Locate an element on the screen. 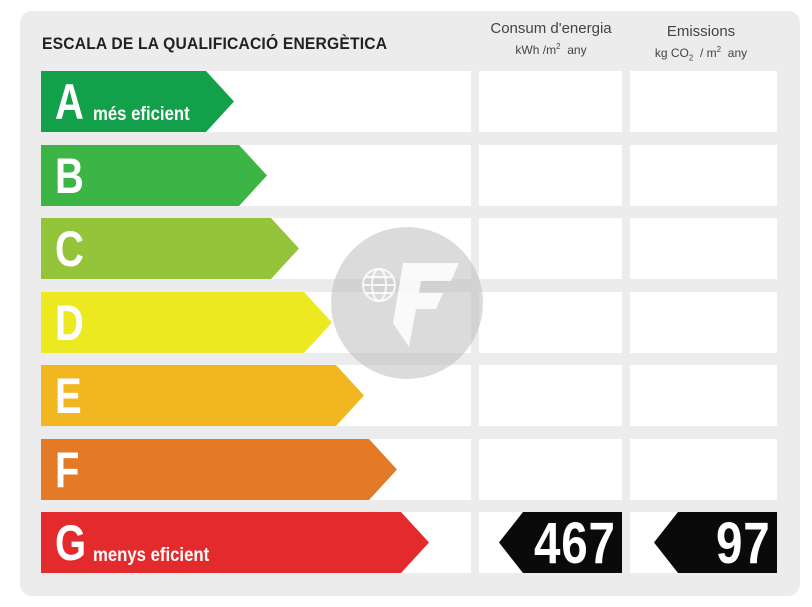  emissions-result-badge-fill is located at coordinates (715, 542).